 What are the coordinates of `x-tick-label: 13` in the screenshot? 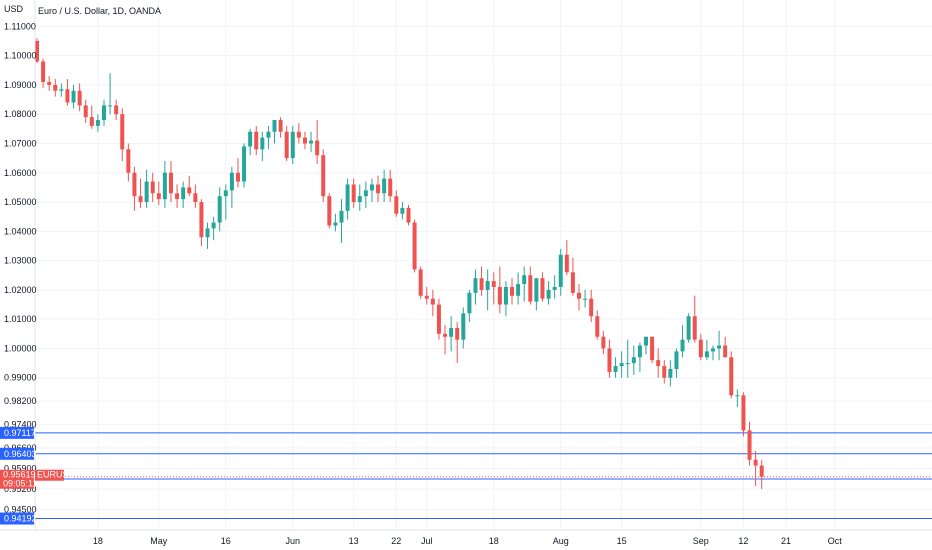 It's located at (354, 541).